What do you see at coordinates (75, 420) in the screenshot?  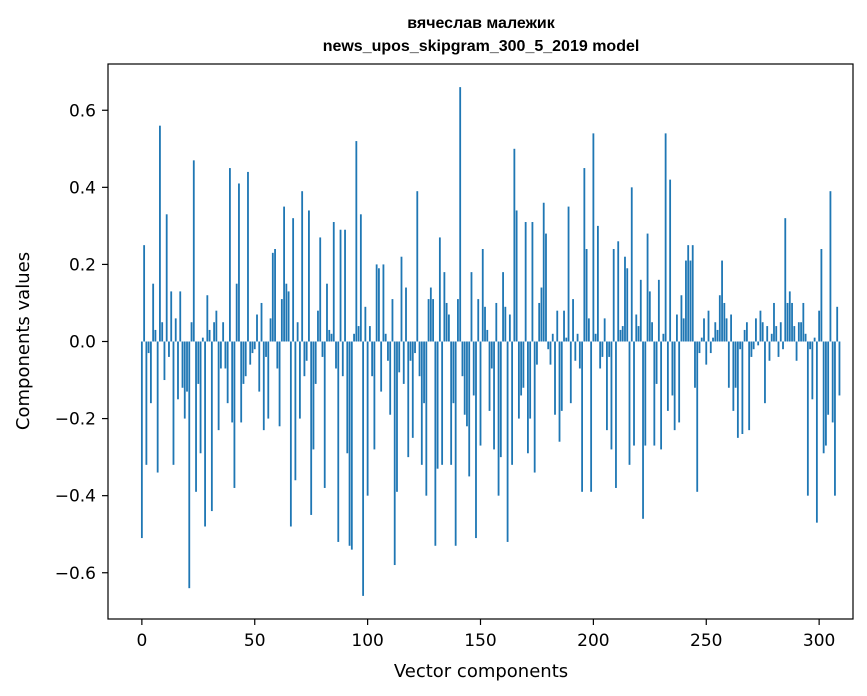 I see `y-tick-label: −0.2` at bounding box center [75, 420].